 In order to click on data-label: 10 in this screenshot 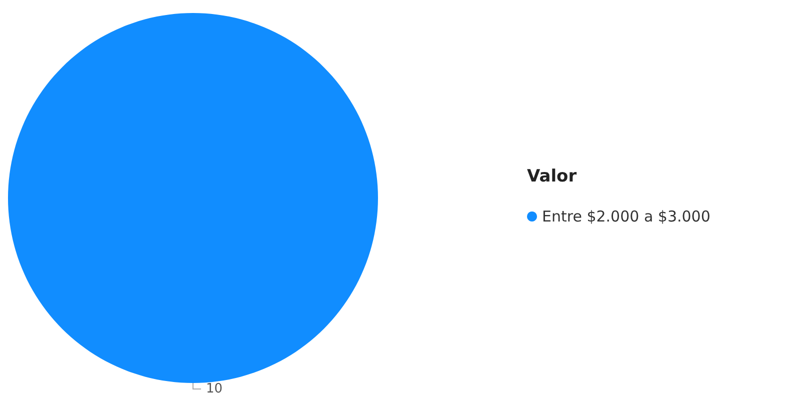, I will do `click(214, 389)`.